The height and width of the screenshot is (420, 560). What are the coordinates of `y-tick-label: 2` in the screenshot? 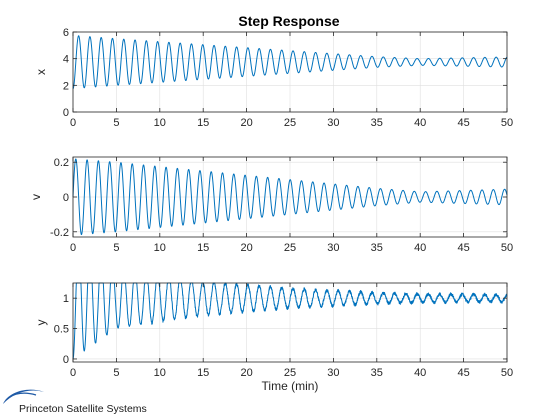 It's located at (66, 86).